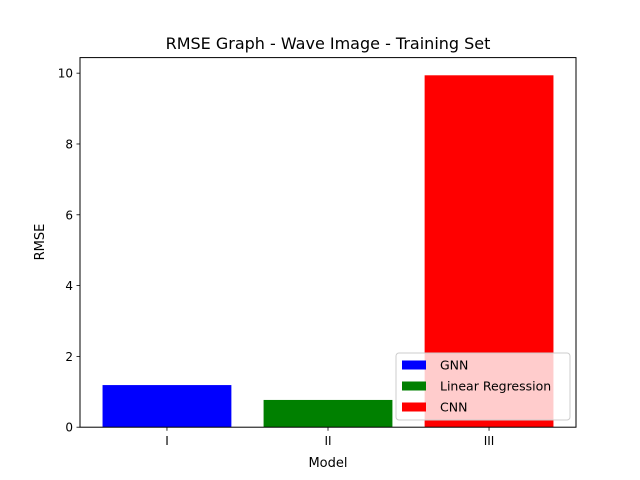 The width and height of the screenshot is (640, 480). Describe the element at coordinates (489, 441) in the screenshot. I see `x-tick-label: III` at that location.